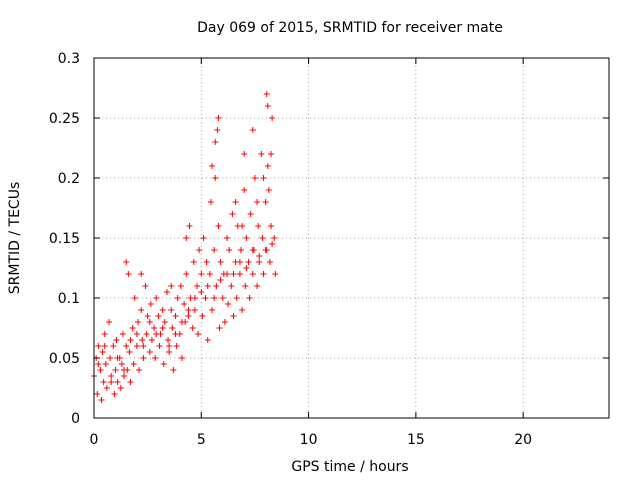 The width and height of the screenshot is (640, 480). Describe the element at coordinates (94, 440) in the screenshot. I see `x-tick-label: 0` at that location.